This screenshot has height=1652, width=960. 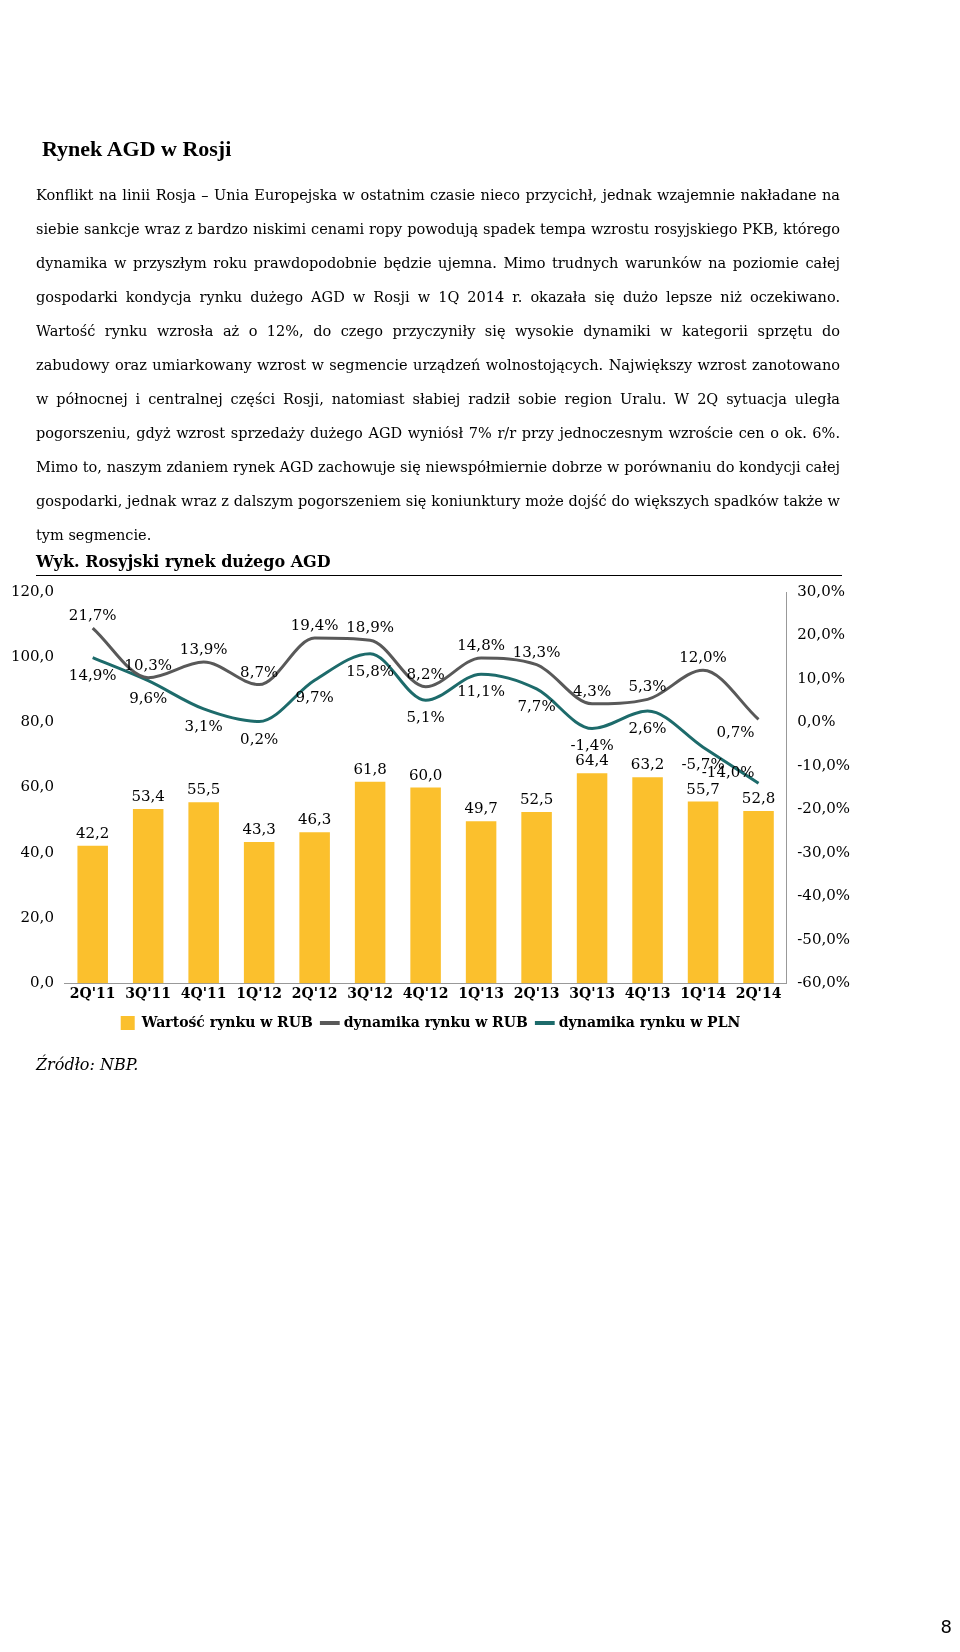 What do you see at coordinates (203, 993) in the screenshot?
I see `x-tick-label: 4Q'11` at bounding box center [203, 993].